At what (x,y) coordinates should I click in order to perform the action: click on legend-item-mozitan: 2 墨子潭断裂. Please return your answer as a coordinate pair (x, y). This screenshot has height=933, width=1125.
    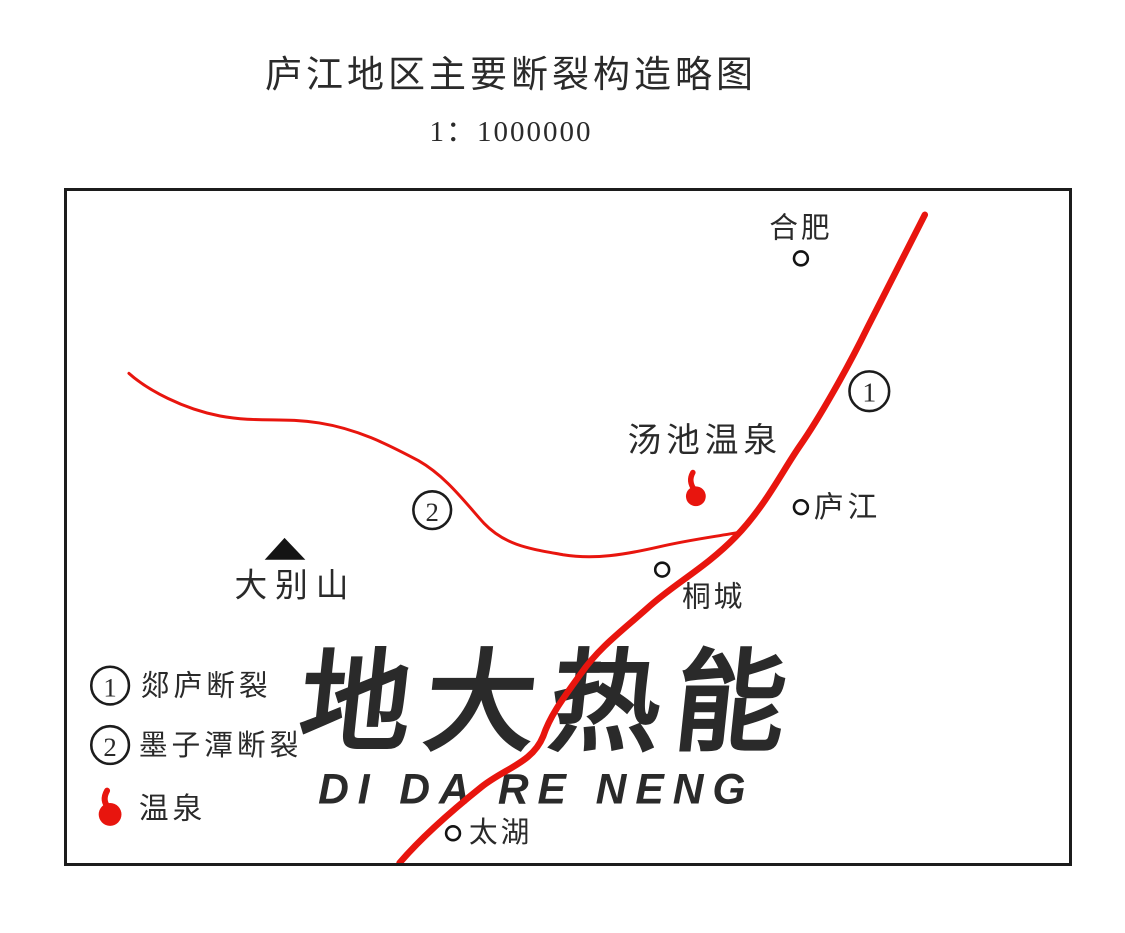
    Looking at the image, I should click on (196, 745).